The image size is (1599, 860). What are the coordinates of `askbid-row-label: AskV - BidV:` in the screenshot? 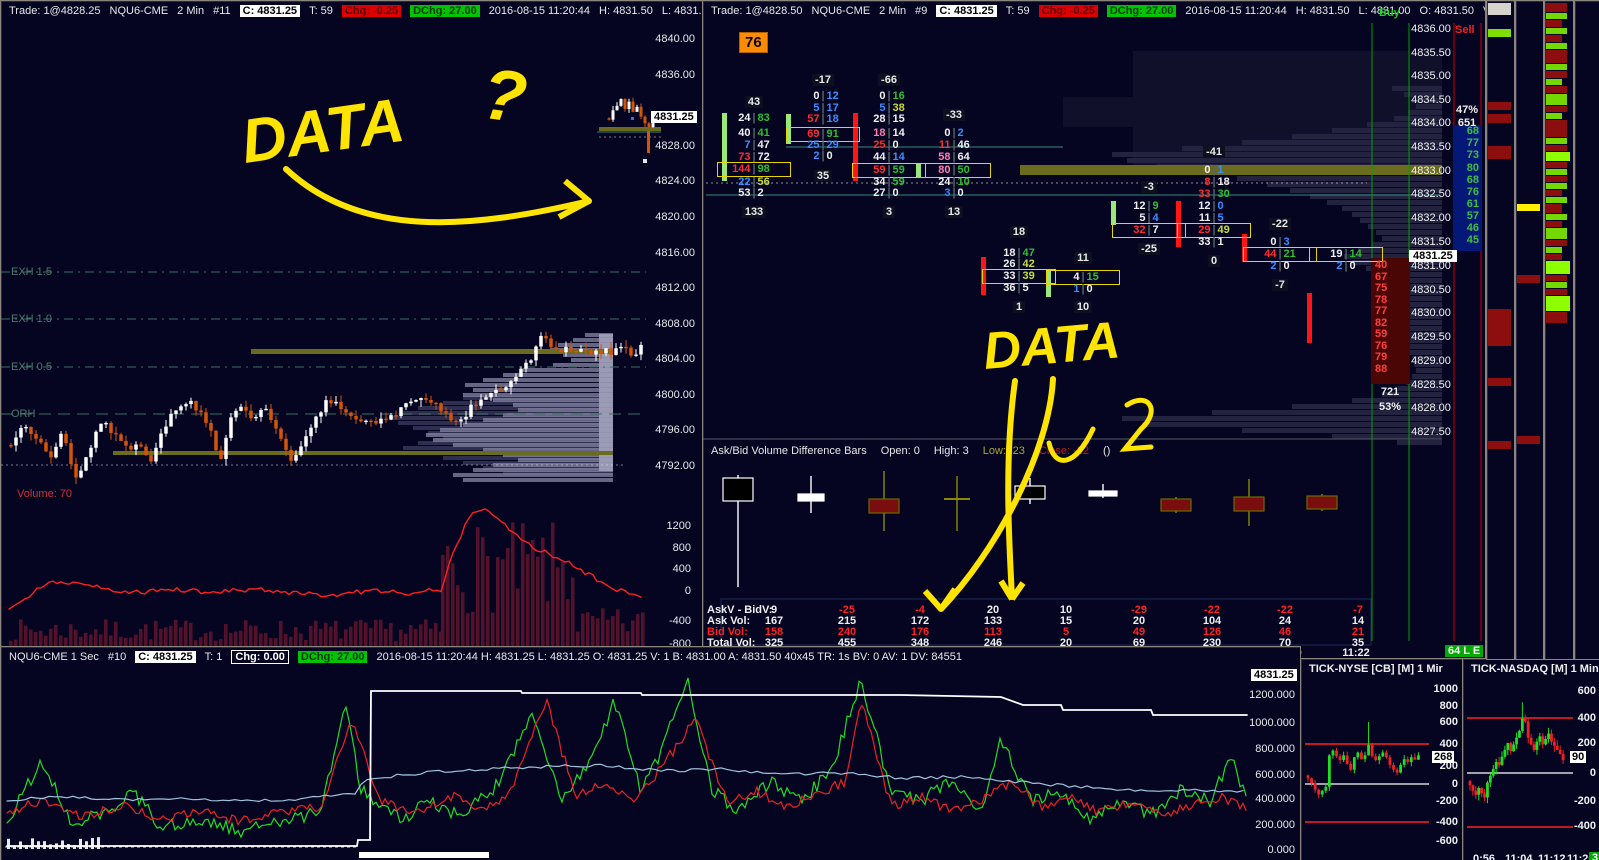 It's located at (740, 610).